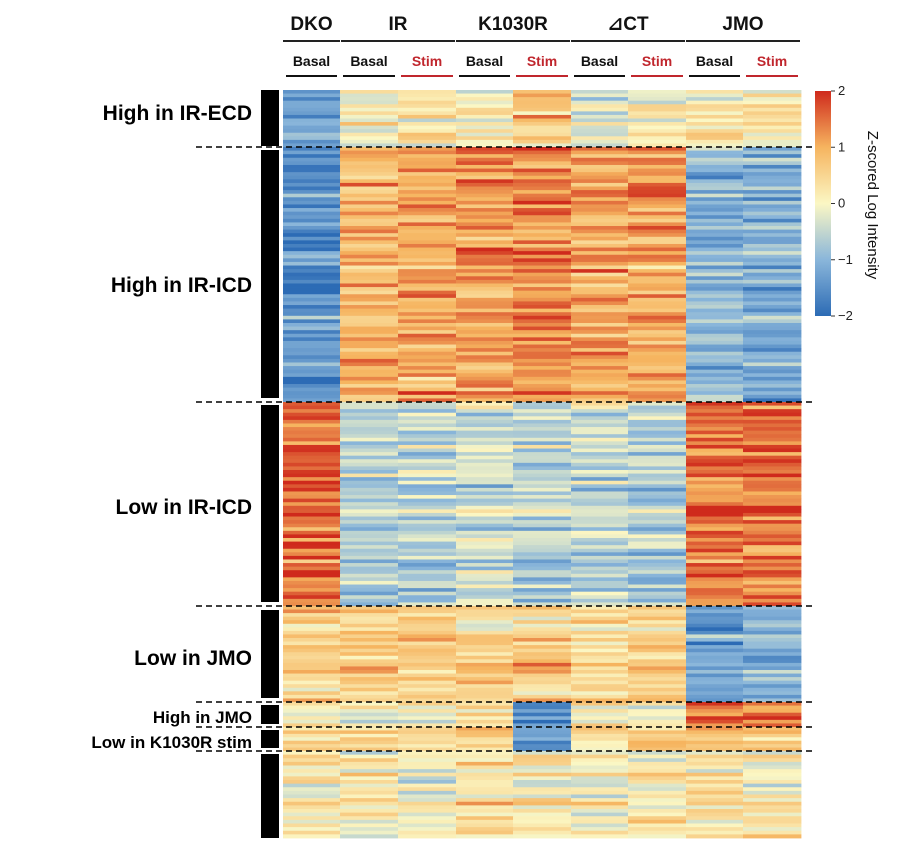 Image resolution: width=919 pixels, height=848 pixels. Describe the element at coordinates (368, 61) in the screenshot. I see `condition-label: Basal` at that location.